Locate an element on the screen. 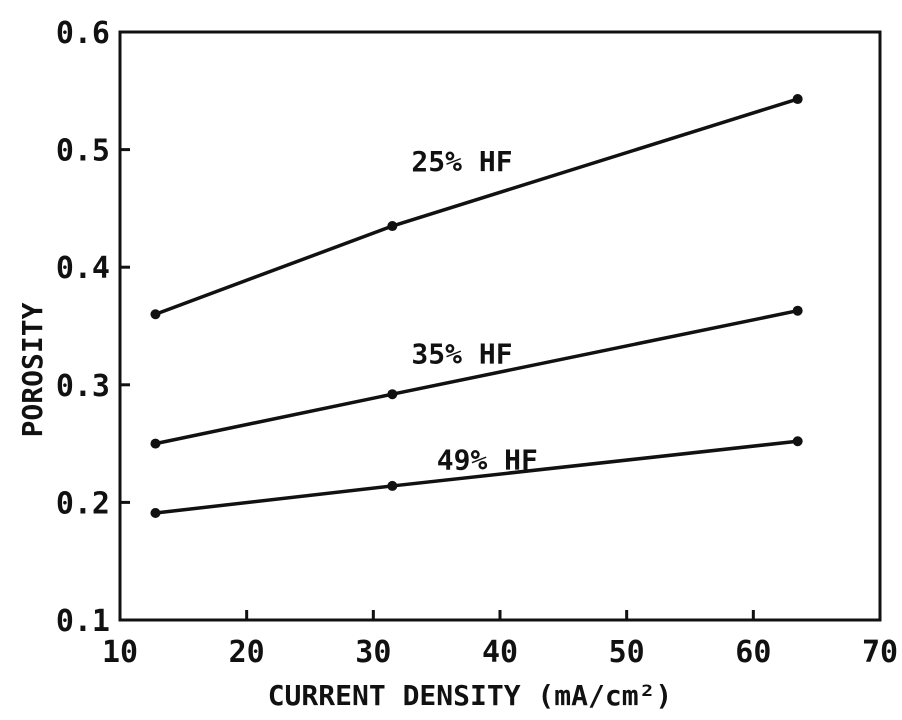 This screenshot has height=720, width=902. y-tick-label: 0.6 is located at coordinates (83, 33).